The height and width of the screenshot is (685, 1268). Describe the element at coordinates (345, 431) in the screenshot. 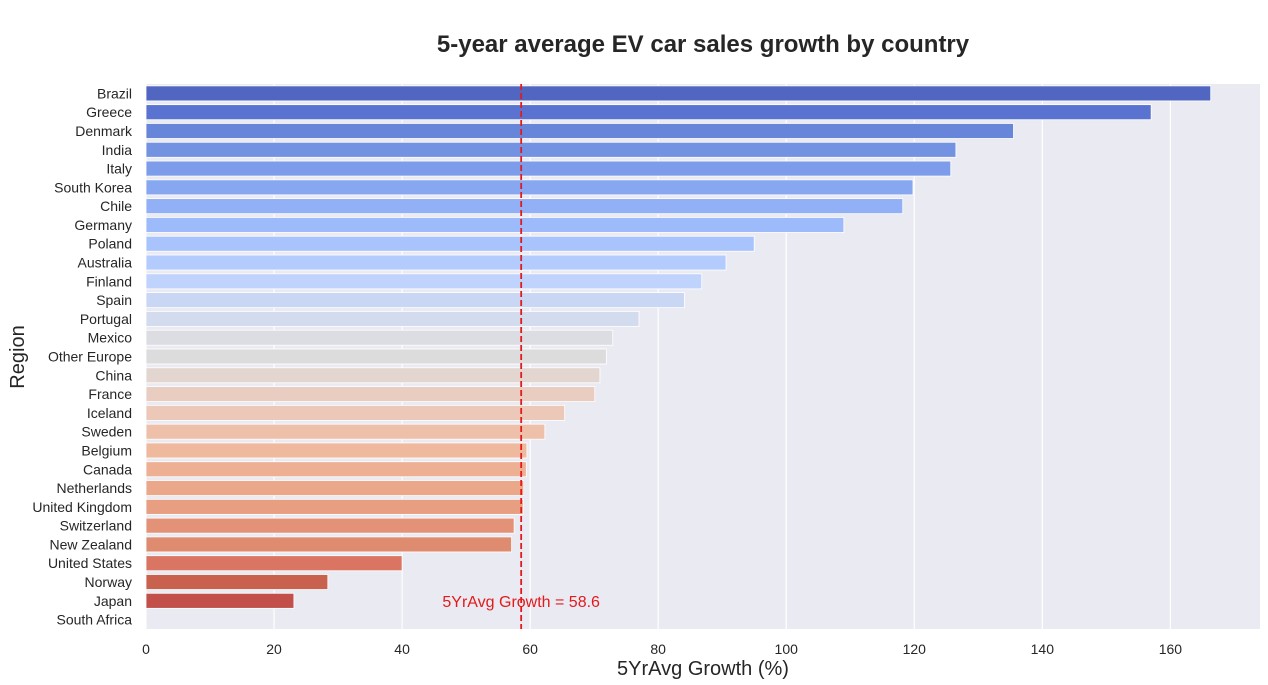

I see `bar-sweden` at that location.